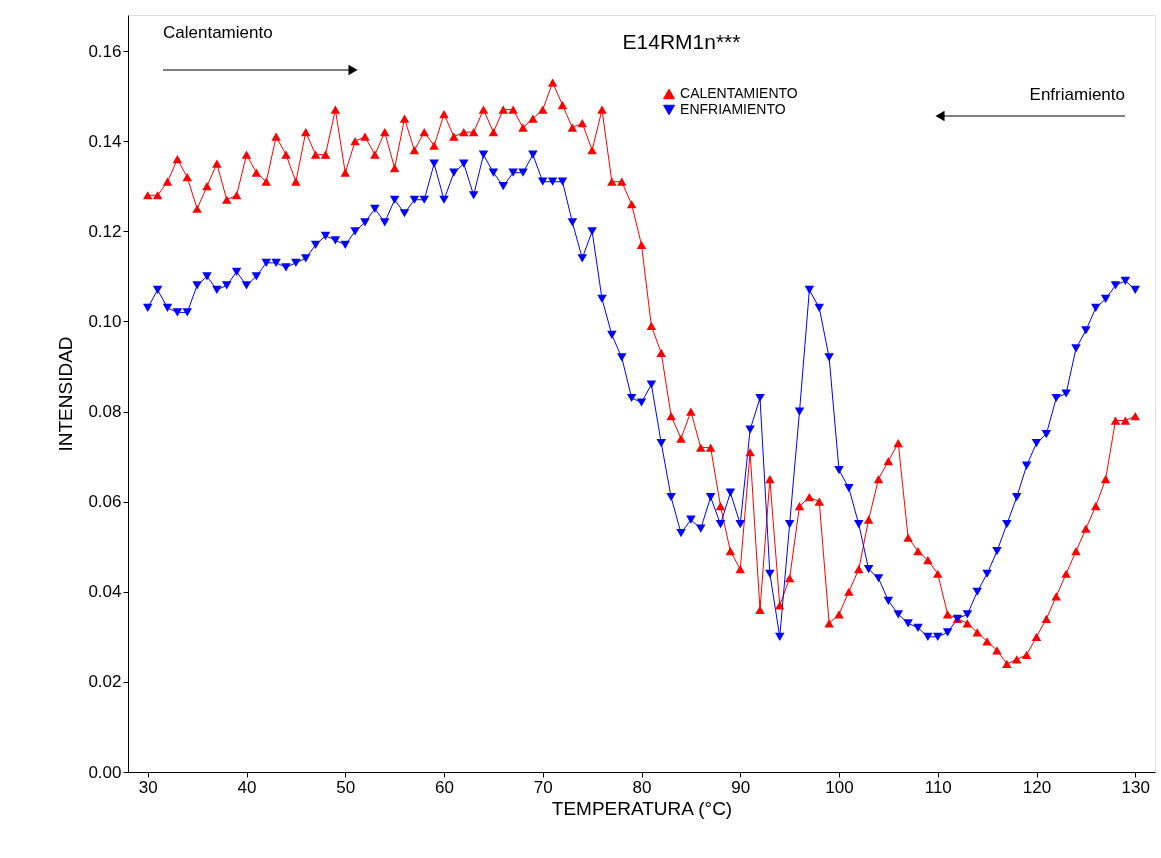 The width and height of the screenshot is (1161, 858). What do you see at coordinates (1077, 94) in the screenshot?
I see `annotation: Enfriamiento` at bounding box center [1077, 94].